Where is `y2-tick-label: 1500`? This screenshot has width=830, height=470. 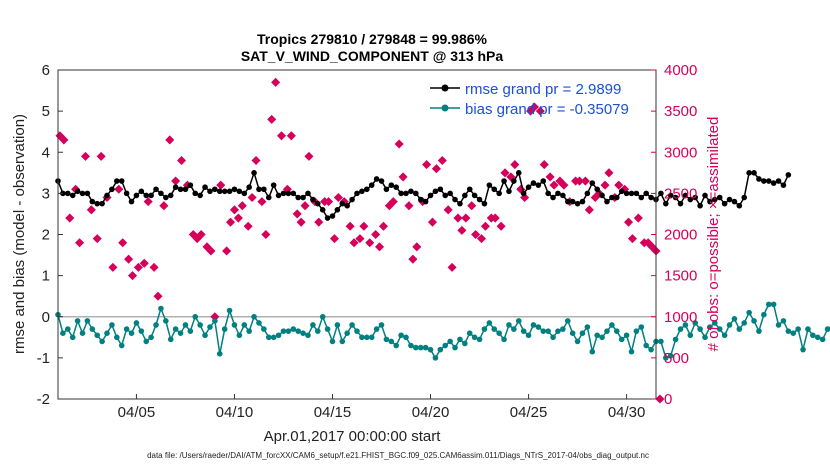 y2-tick-label: 1500 is located at coordinates (680, 276).